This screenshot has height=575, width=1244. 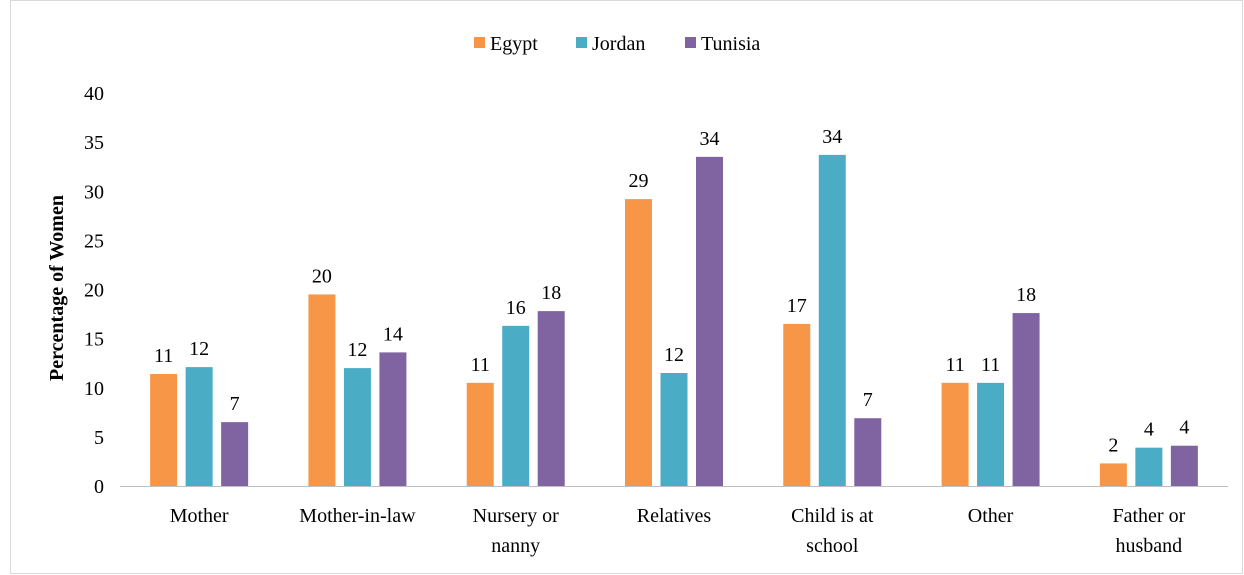 I want to click on y-tick-label: 20, so click(x=94, y=291).